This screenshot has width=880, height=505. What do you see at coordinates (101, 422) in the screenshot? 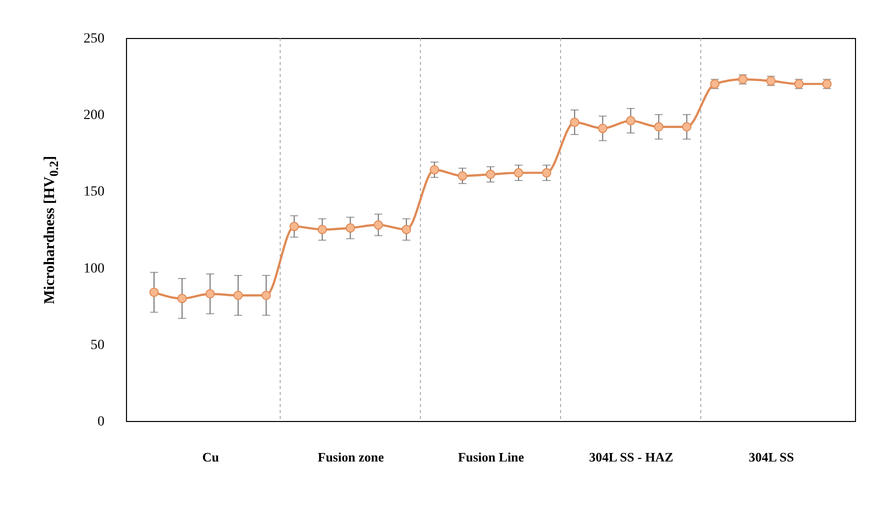
I see `y-tick-label: 0` at bounding box center [101, 422].